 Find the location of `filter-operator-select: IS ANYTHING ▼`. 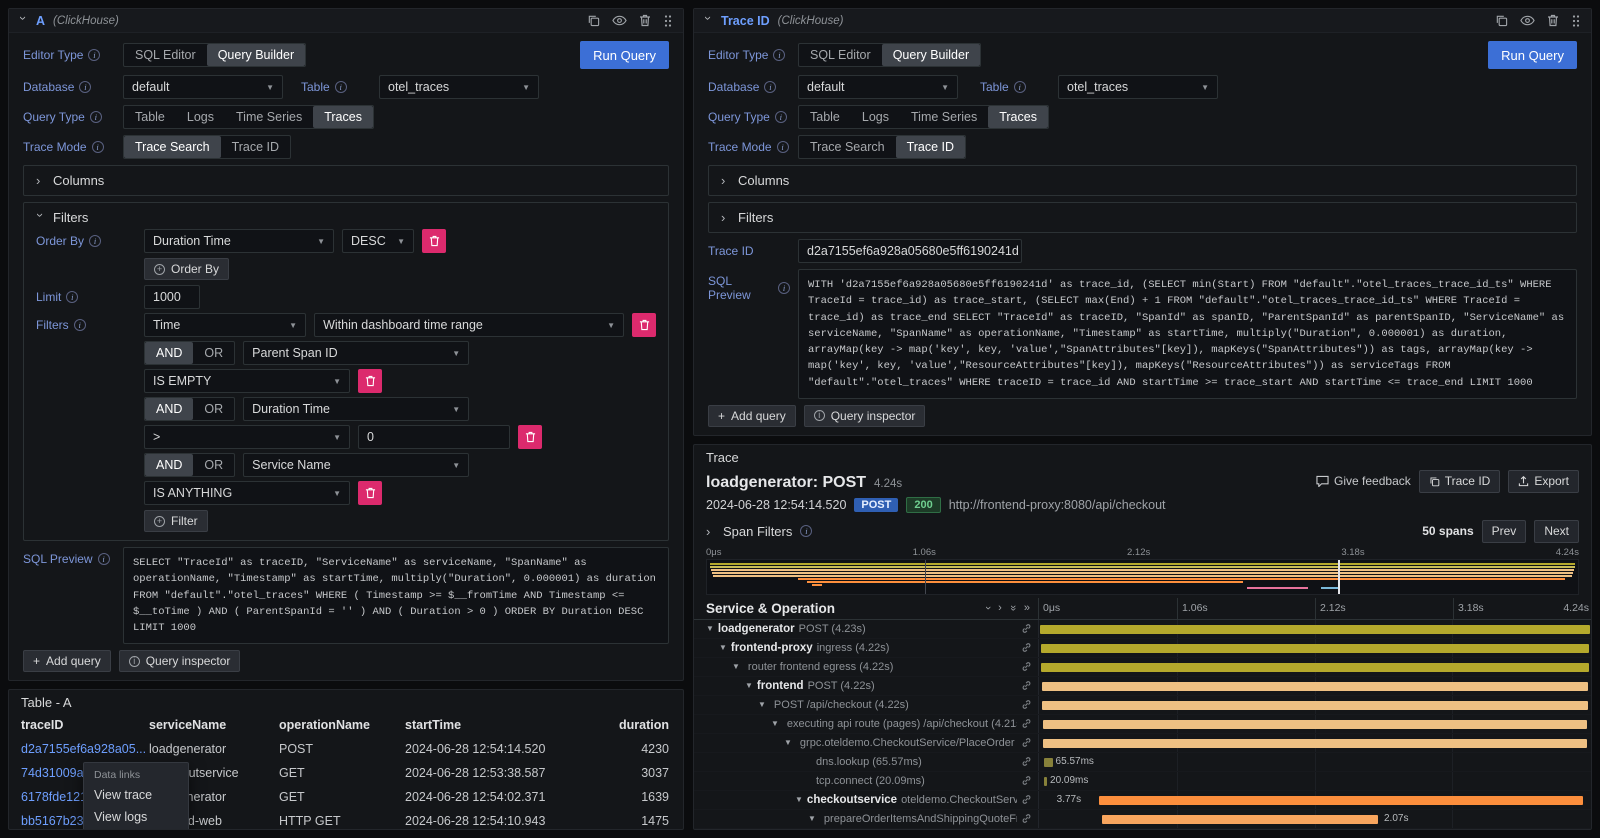

filter-operator-select: IS ANYTHING ▼ is located at coordinates (247, 493).